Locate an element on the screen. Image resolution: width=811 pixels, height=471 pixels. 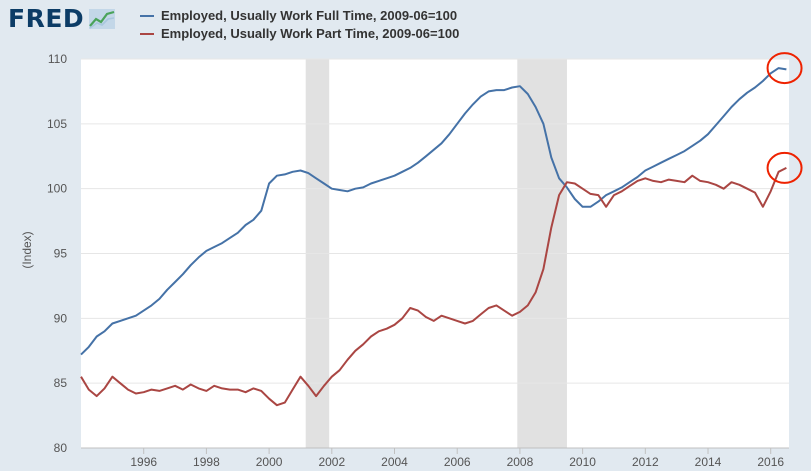
logo-text: FRED is located at coordinates (46, 18).